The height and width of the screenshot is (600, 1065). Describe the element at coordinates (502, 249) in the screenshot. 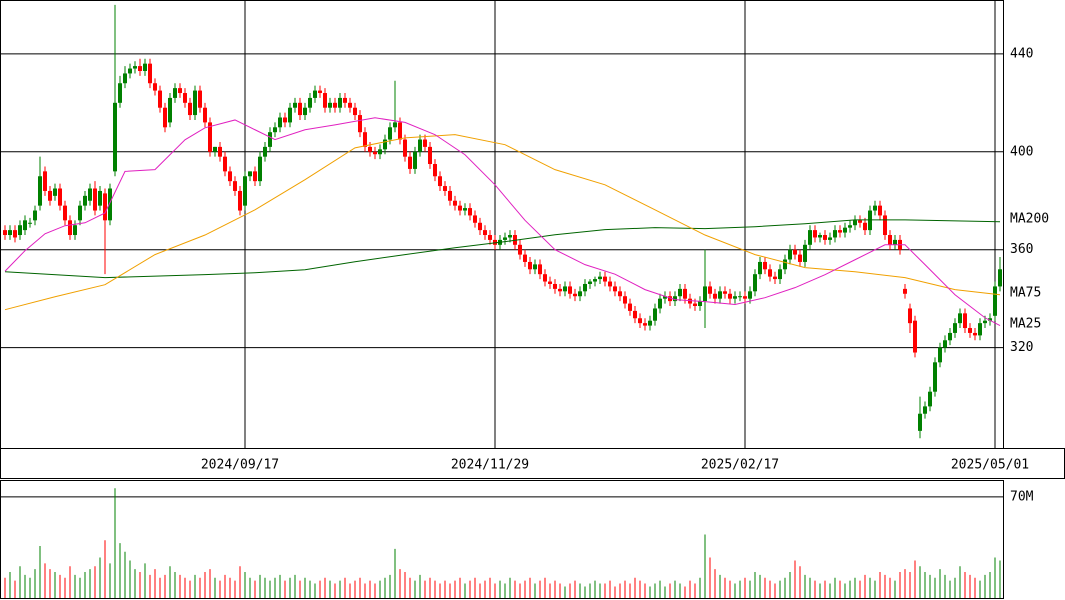

I see `moving-average-line` at that location.